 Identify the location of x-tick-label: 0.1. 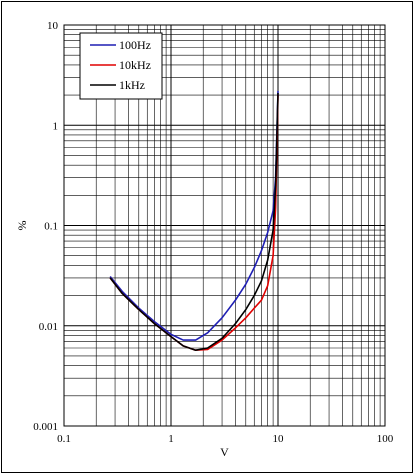
(64, 439).